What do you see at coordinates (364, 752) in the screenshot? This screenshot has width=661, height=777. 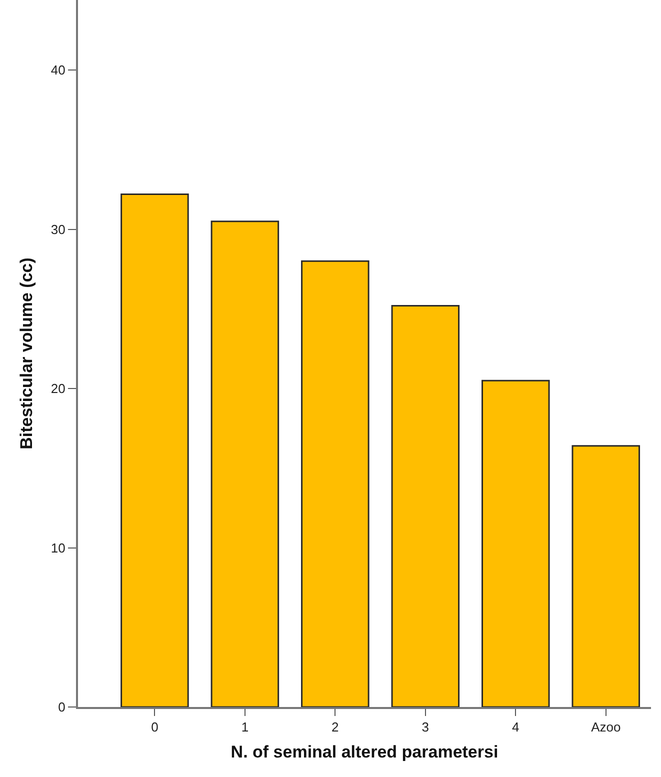 I see `x-axis-title: N. of seminal altered parametersi` at bounding box center [364, 752].